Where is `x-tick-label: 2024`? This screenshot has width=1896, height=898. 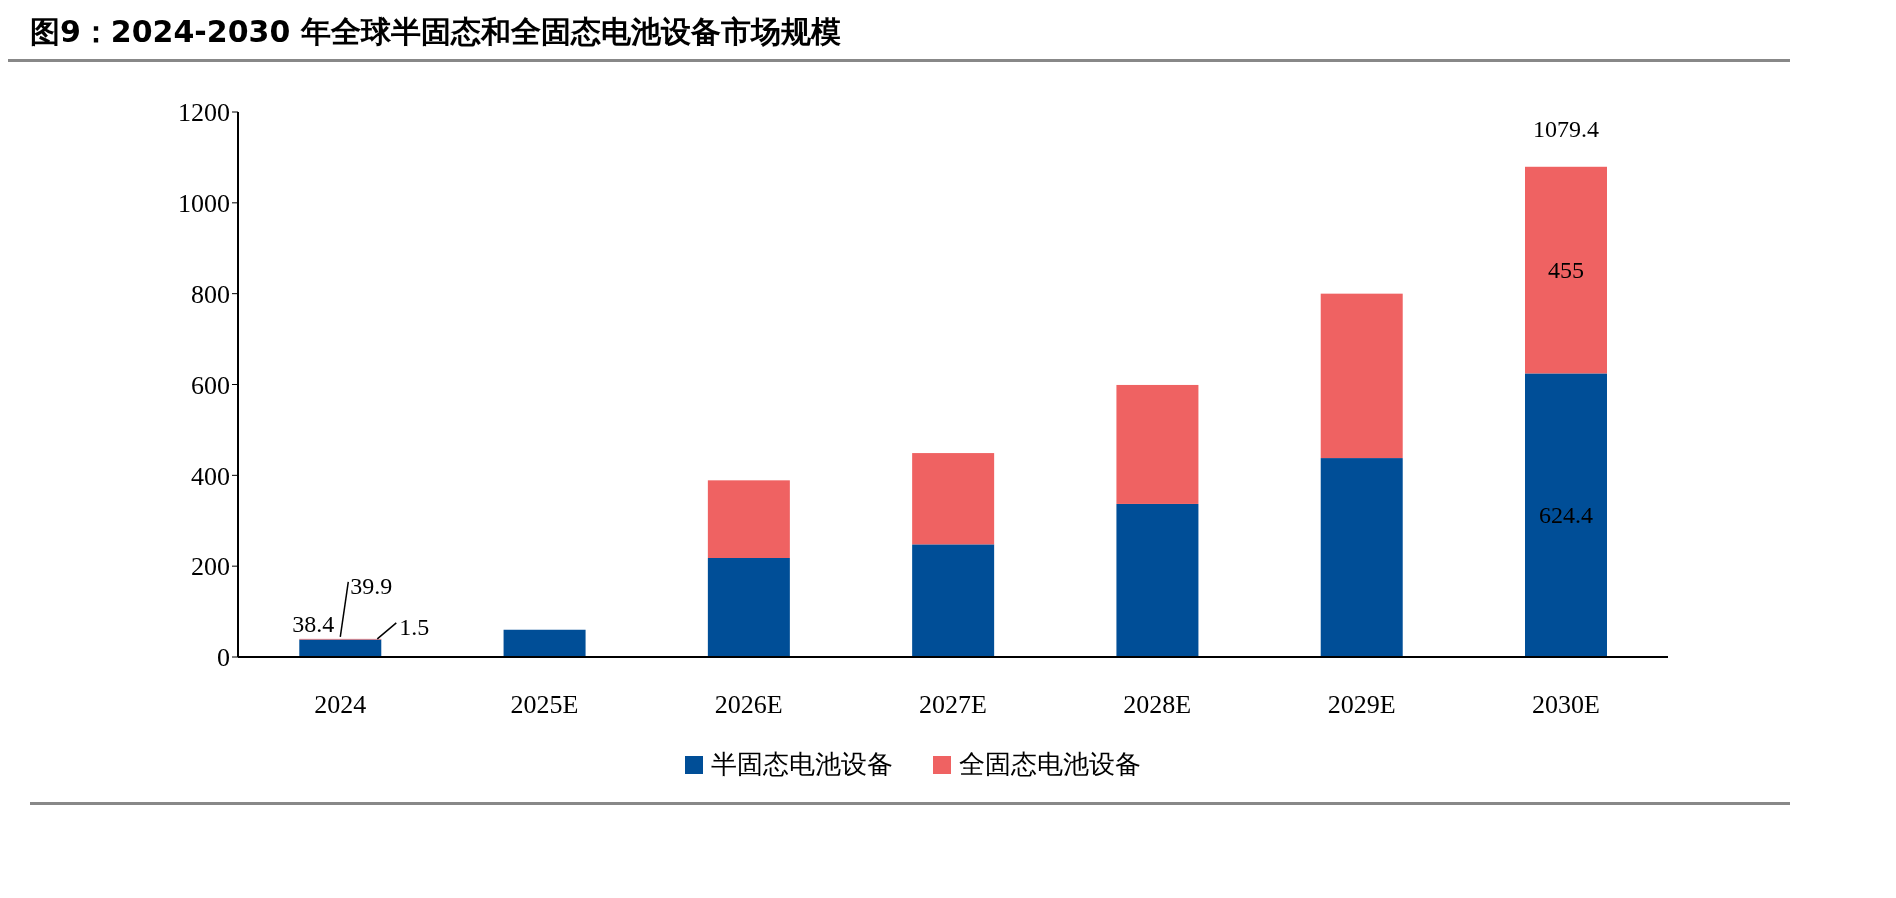 x-tick-label: 2024 is located at coordinates (340, 705).